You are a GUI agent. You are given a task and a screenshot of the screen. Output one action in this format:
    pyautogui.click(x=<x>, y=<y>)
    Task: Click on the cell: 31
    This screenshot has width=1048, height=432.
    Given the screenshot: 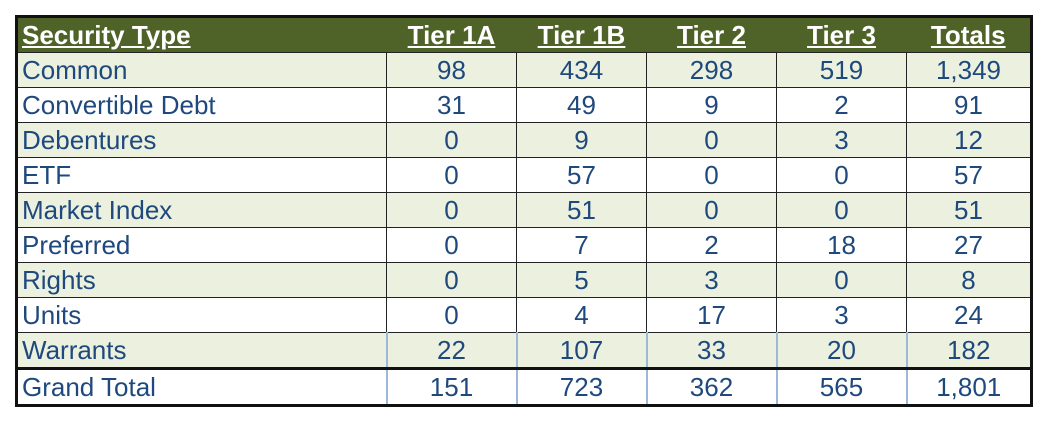 What is the action you would take?
    pyautogui.click(x=451, y=105)
    